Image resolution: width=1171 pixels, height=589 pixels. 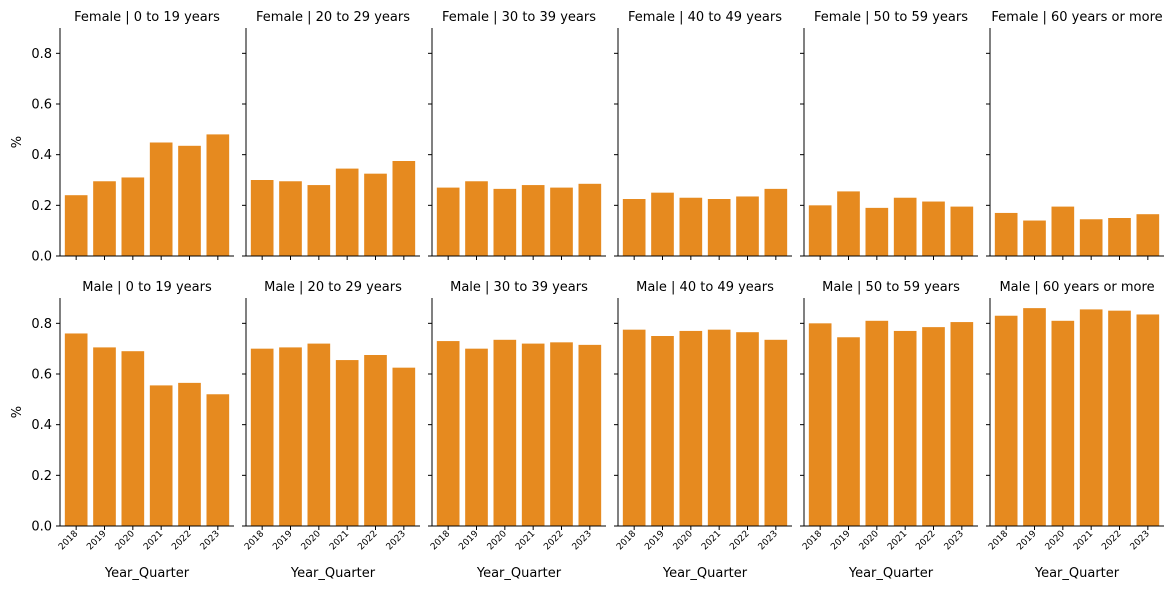 I want to click on panel-title: Male | 20 to 29 years, so click(x=333, y=287).